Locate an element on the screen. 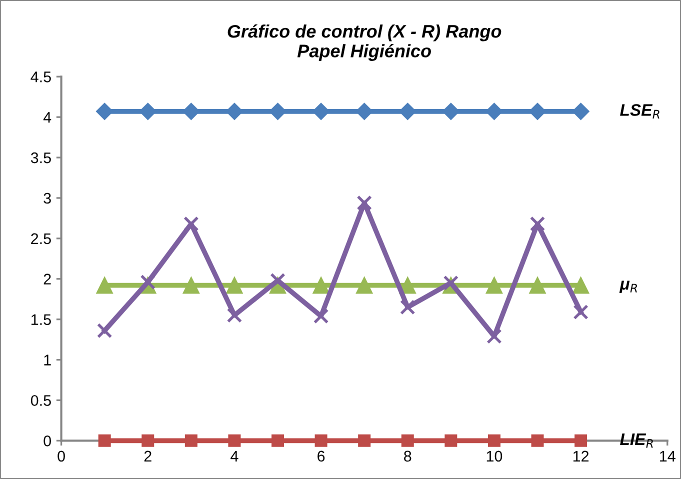  y-tick-label: 1 is located at coordinates (47, 360).